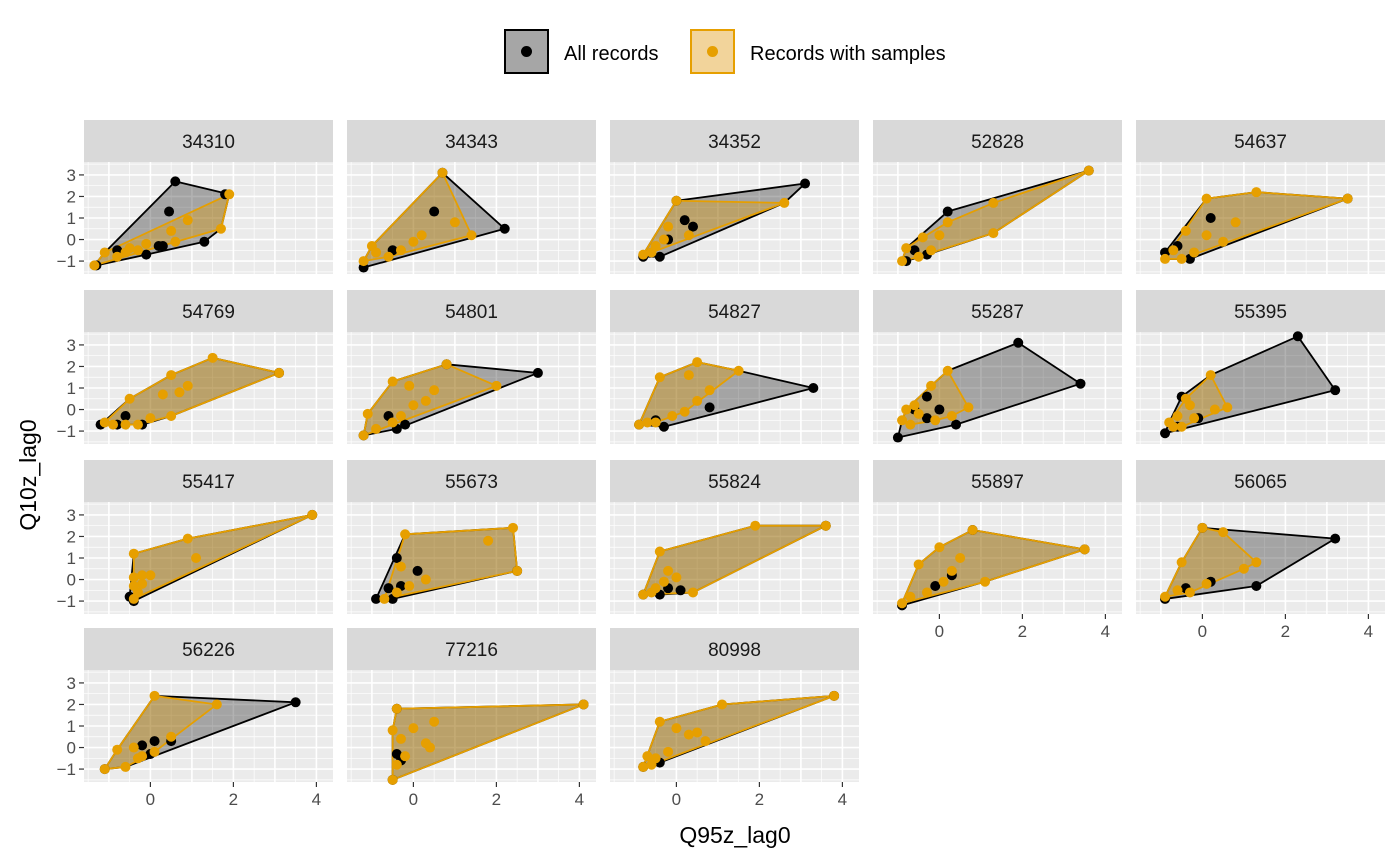 Image resolution: width=1400 pixels, height=865 pixels. I want to click on facet-strip-label: 34352, so click(734, 142).